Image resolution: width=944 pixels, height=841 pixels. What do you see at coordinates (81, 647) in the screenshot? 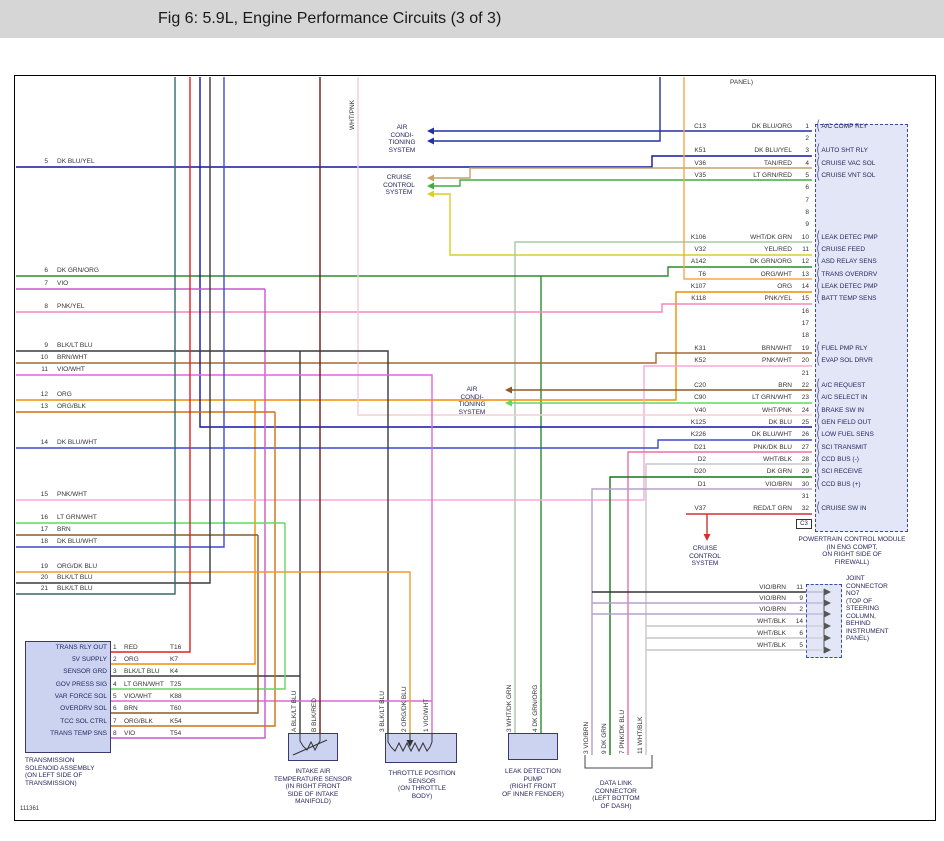
I see `solenoid-function-label: TRANS RLY OUT` at bounding box center [81, 647].